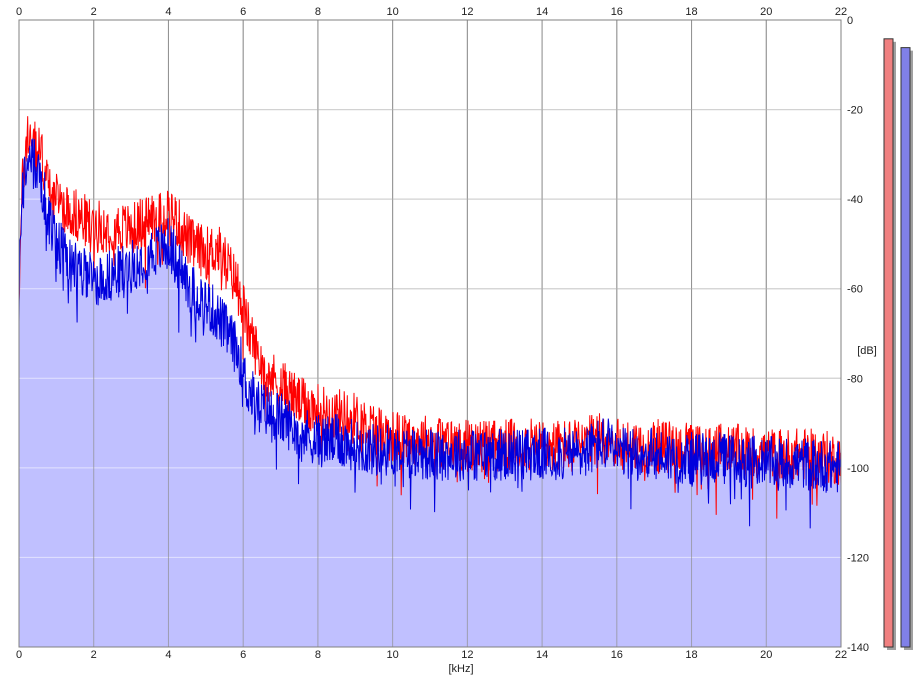  What do you see at coordinates (94, 12) in the screenshot?
I see `x-tick-label-top: 2` at bounding box center [94, 12].